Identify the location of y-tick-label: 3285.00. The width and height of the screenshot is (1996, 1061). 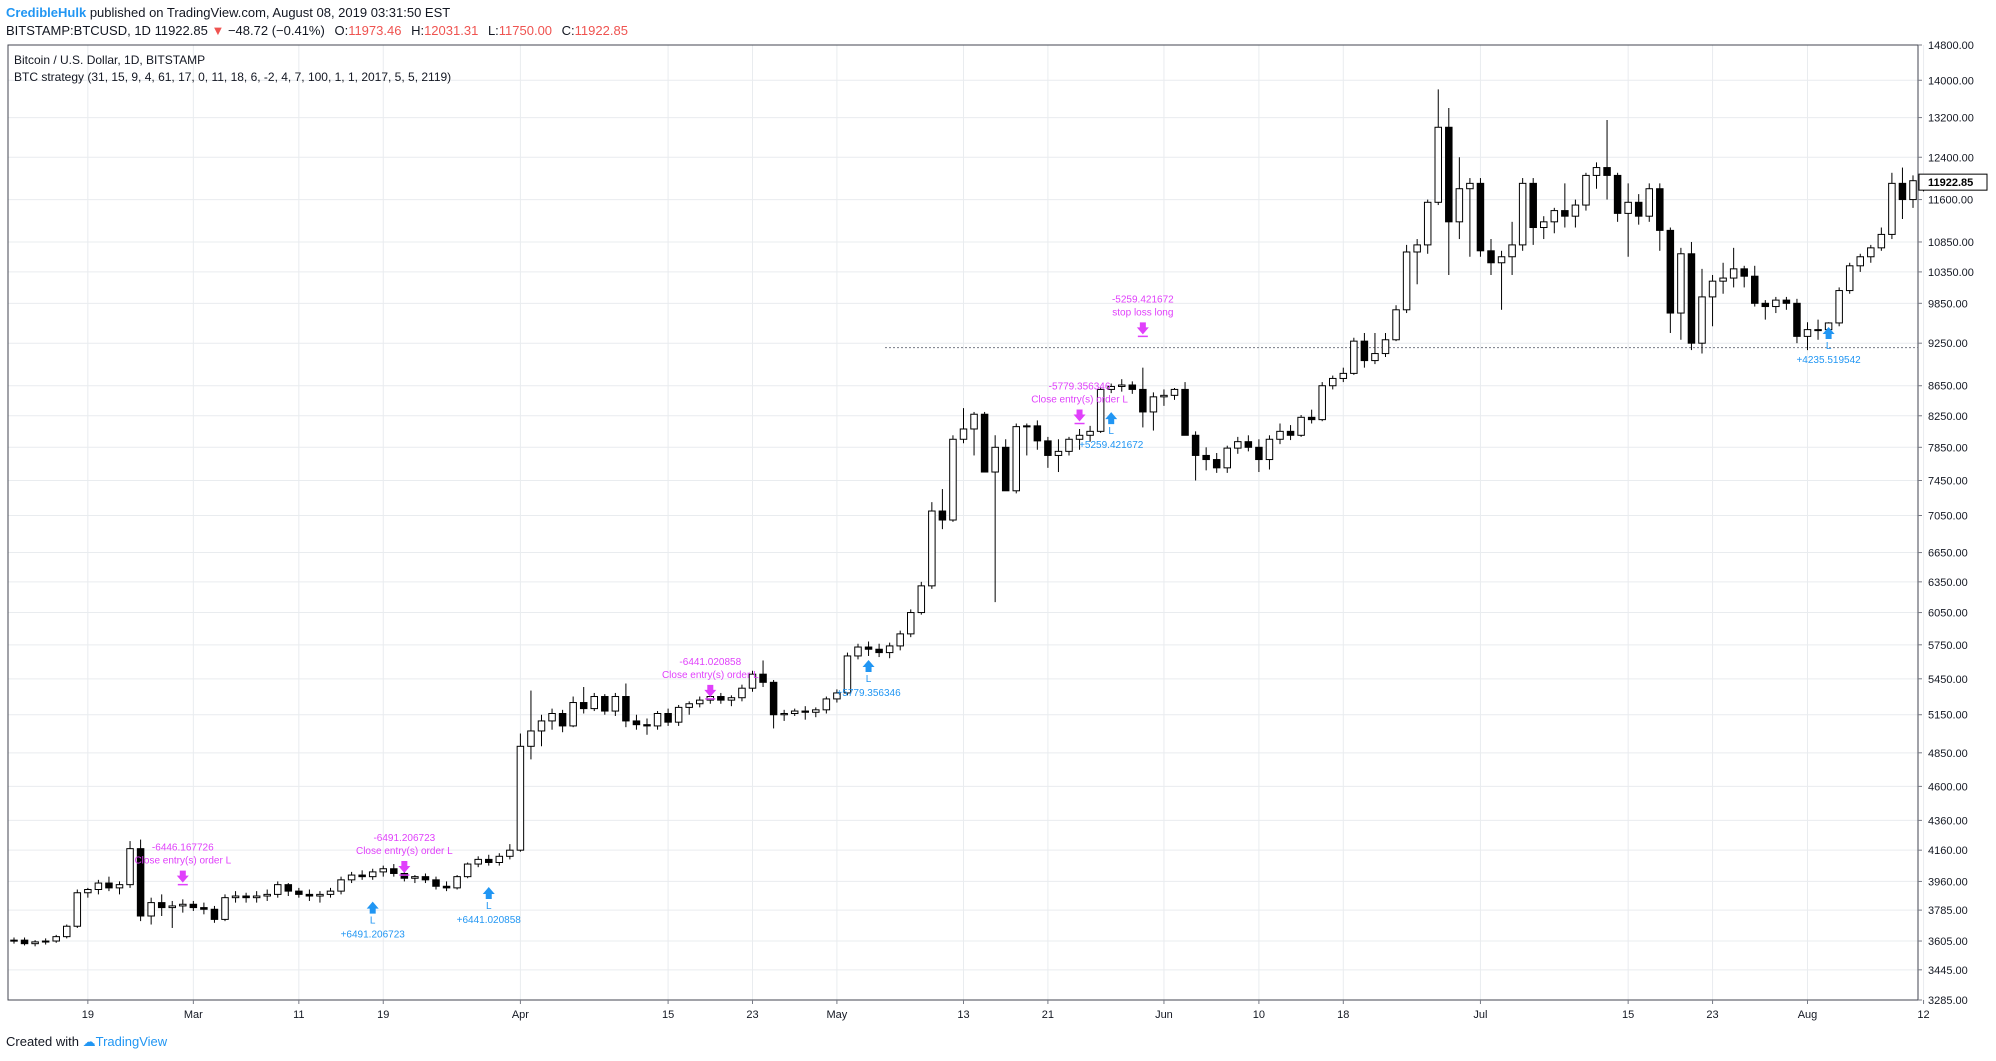
(1948, 1001).